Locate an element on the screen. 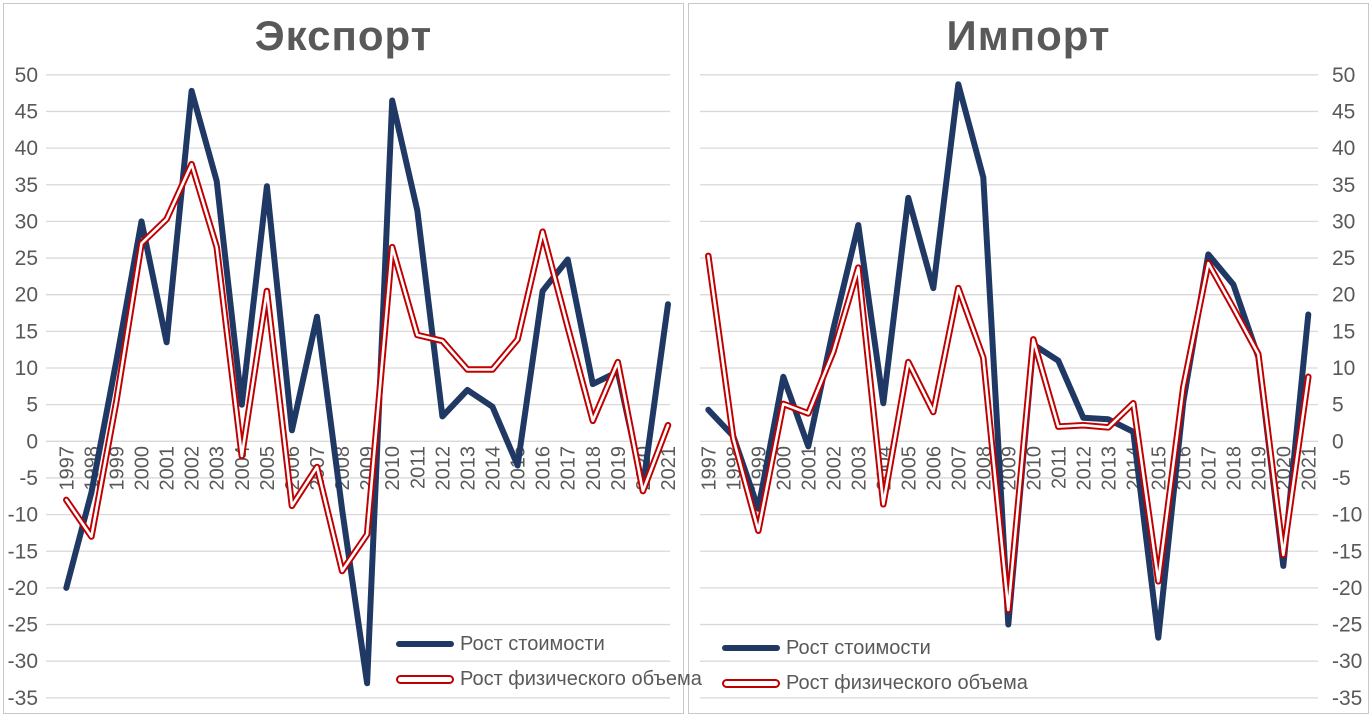 This screenshot has width=1372, height=718. chart-title-export: Экспорт is located at coordinates (343, 35).